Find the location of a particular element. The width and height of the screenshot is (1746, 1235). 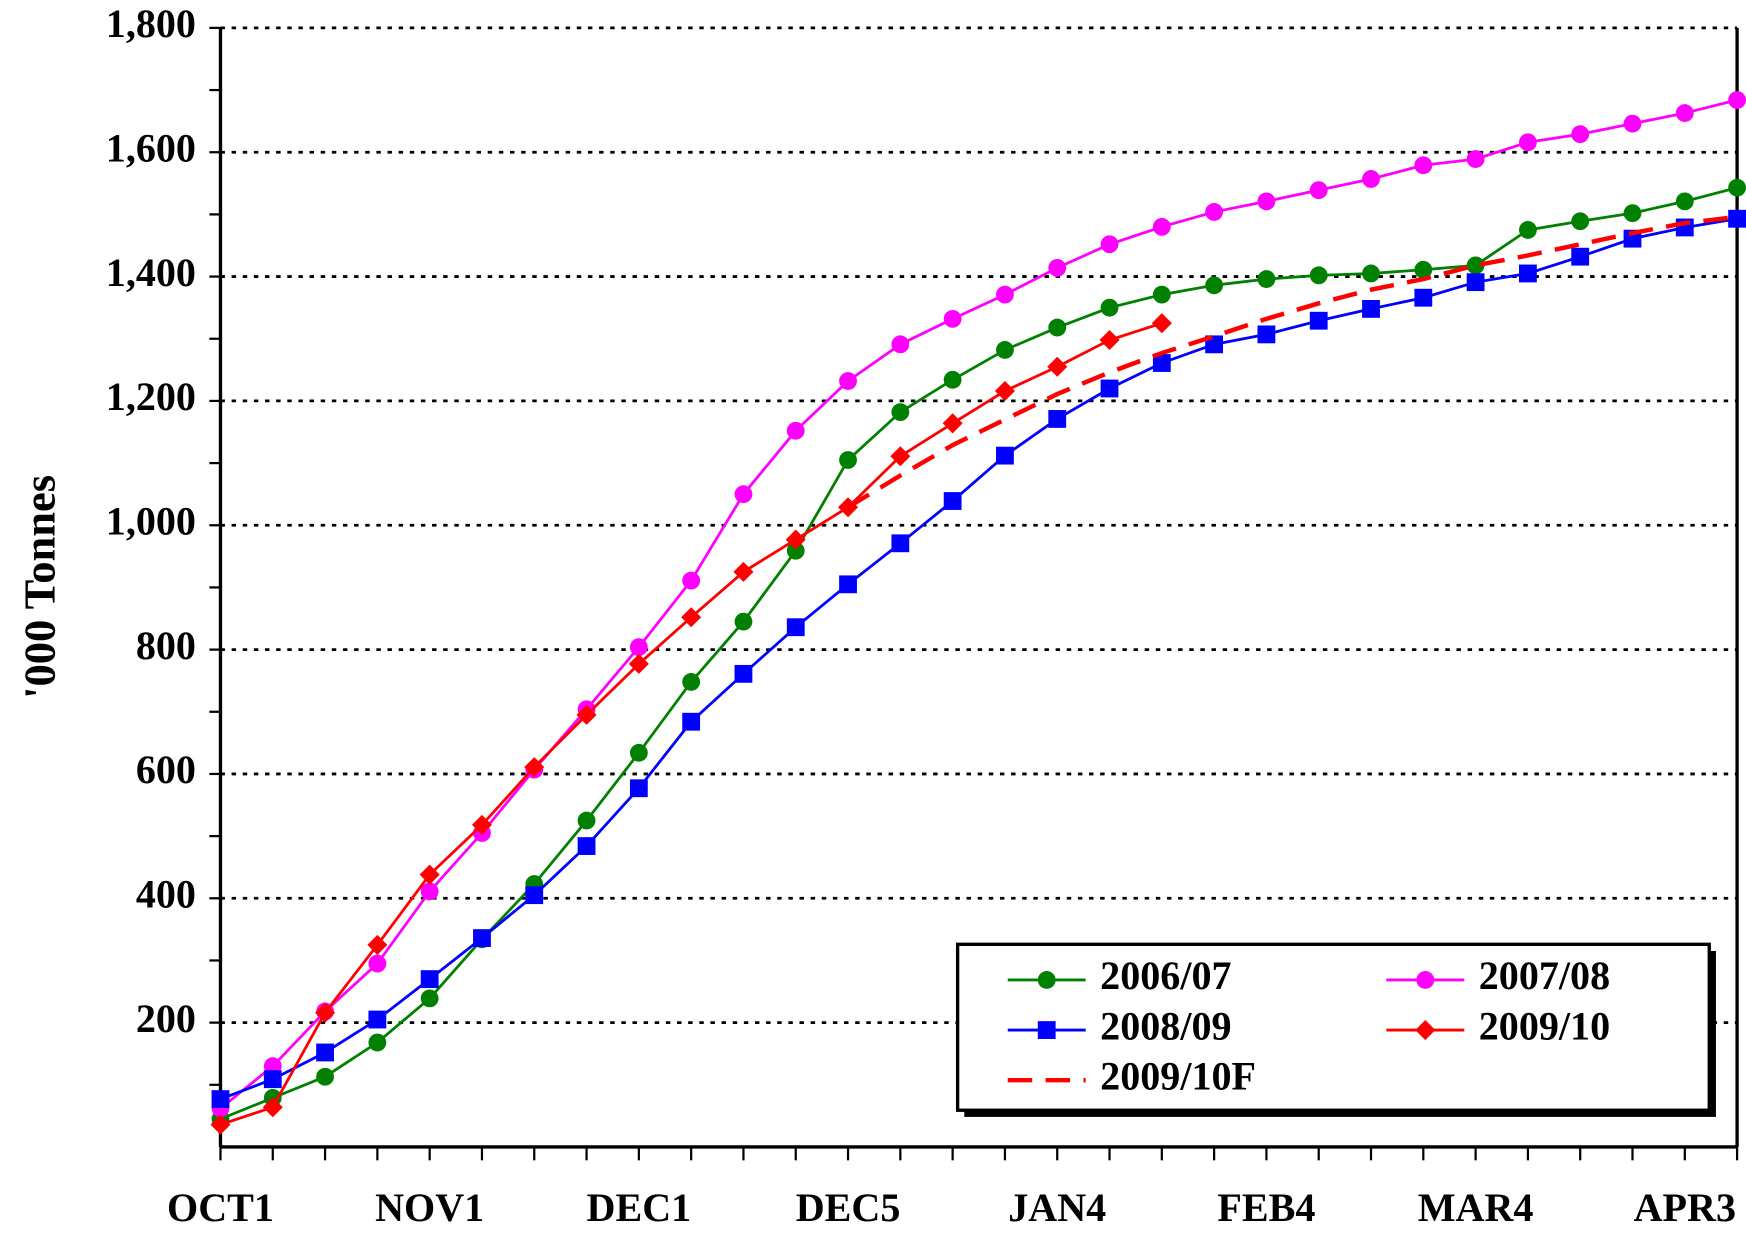

legend-label: 2009/10 is located at coordinates (1544, 1025).